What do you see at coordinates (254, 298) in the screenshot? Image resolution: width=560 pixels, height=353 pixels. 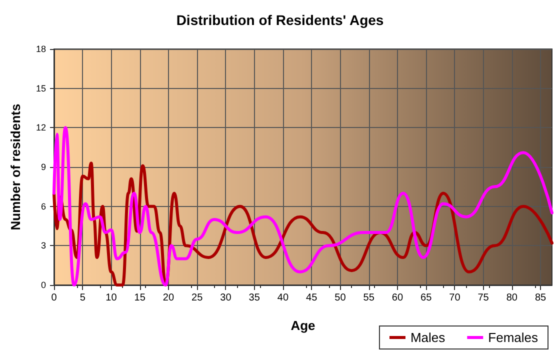 I see `x-tick-label: 35` at bounding box center [254, 298].